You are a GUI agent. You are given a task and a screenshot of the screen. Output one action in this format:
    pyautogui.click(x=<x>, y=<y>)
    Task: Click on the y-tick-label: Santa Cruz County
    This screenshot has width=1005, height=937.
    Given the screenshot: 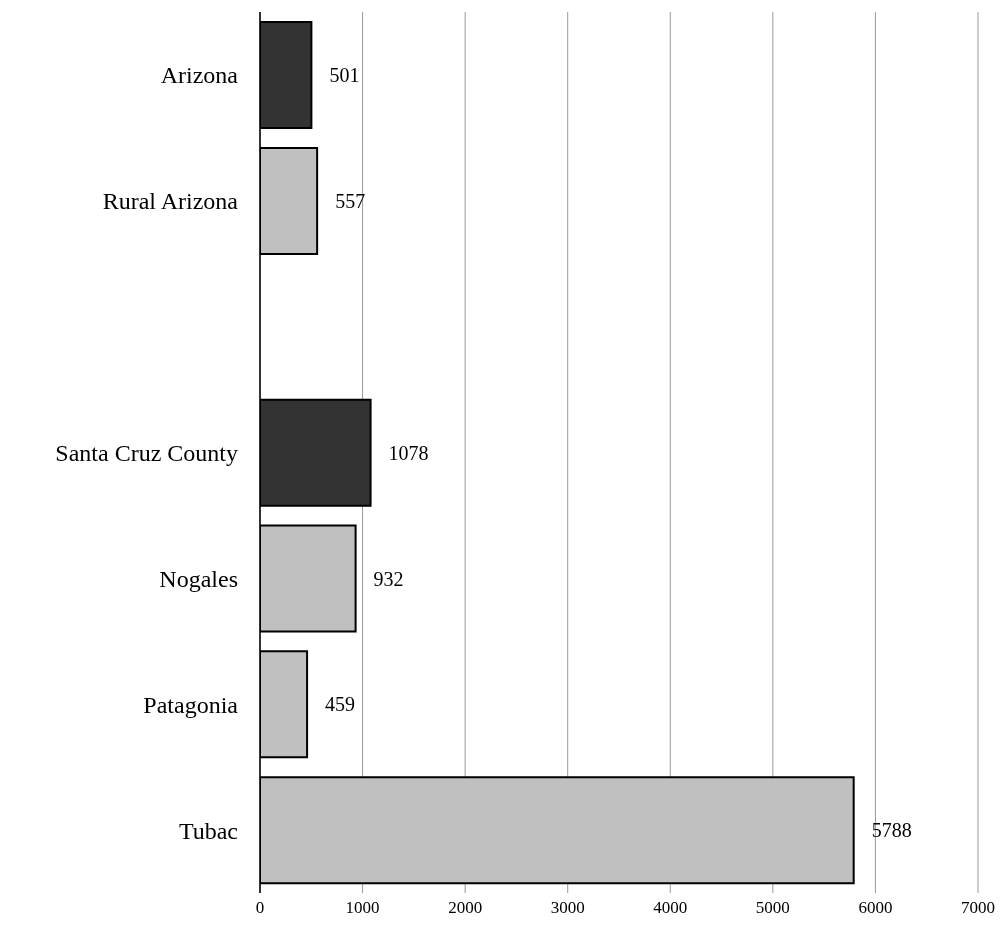 What is the action you would take?
    pyautogui.click(x=146, y=453)
    